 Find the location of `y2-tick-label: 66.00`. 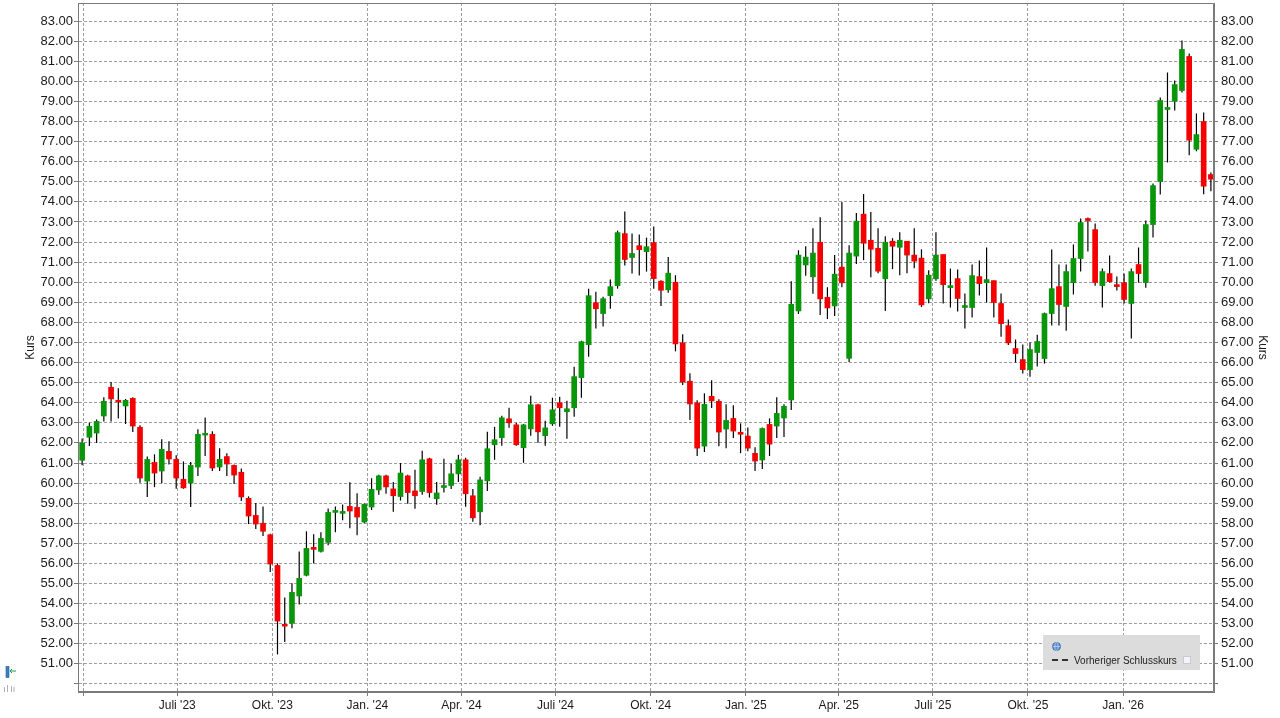

y2-tick-label: 66.00 is located at coordinates (1237, 362).